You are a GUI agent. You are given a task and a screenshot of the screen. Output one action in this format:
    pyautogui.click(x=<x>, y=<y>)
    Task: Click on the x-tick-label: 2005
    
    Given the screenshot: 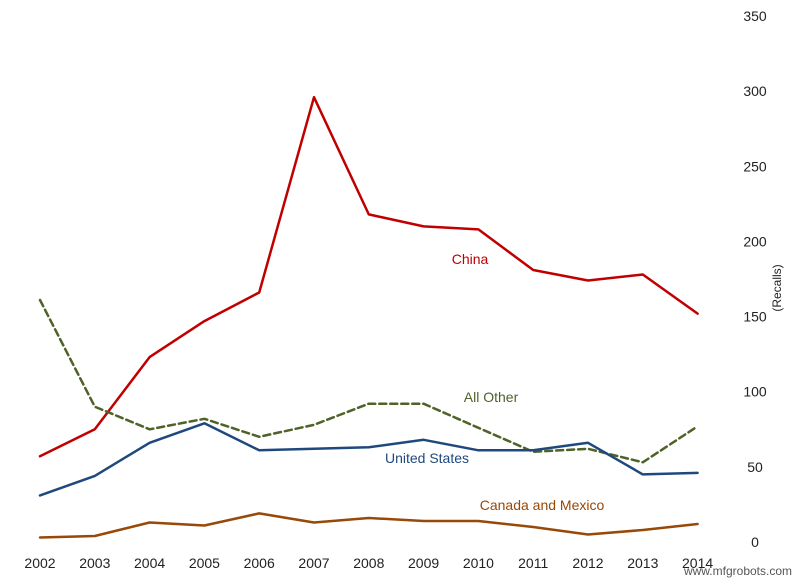 What is the action you would take?
    pyautogui.click(x=204, y=563)
    